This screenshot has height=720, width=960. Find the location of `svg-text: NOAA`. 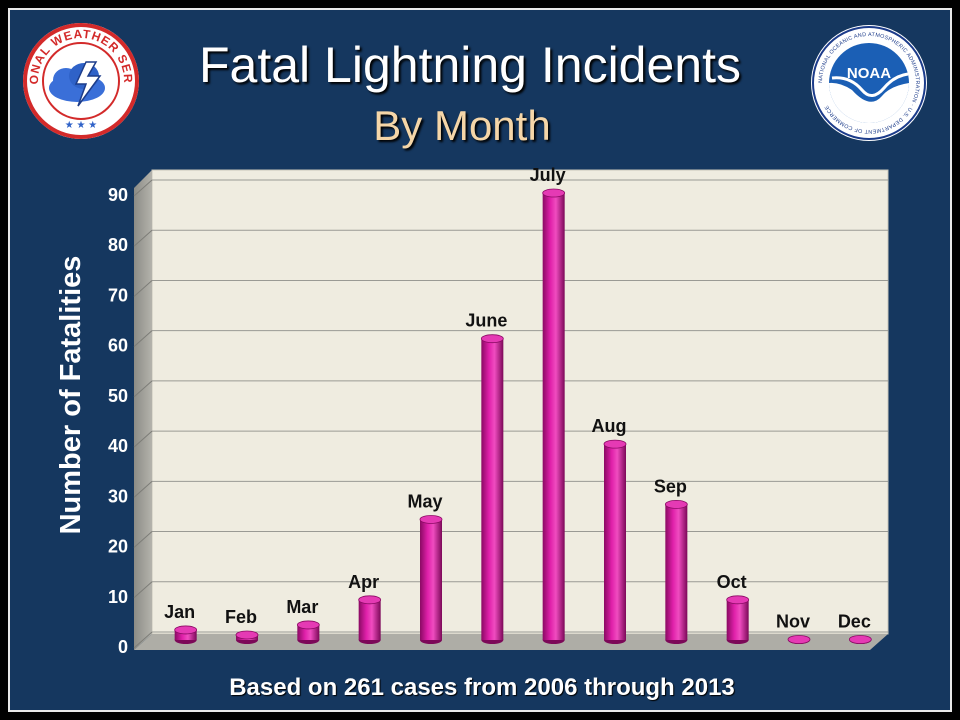

svg-text: NOAA is located at coordinates (869, 73).